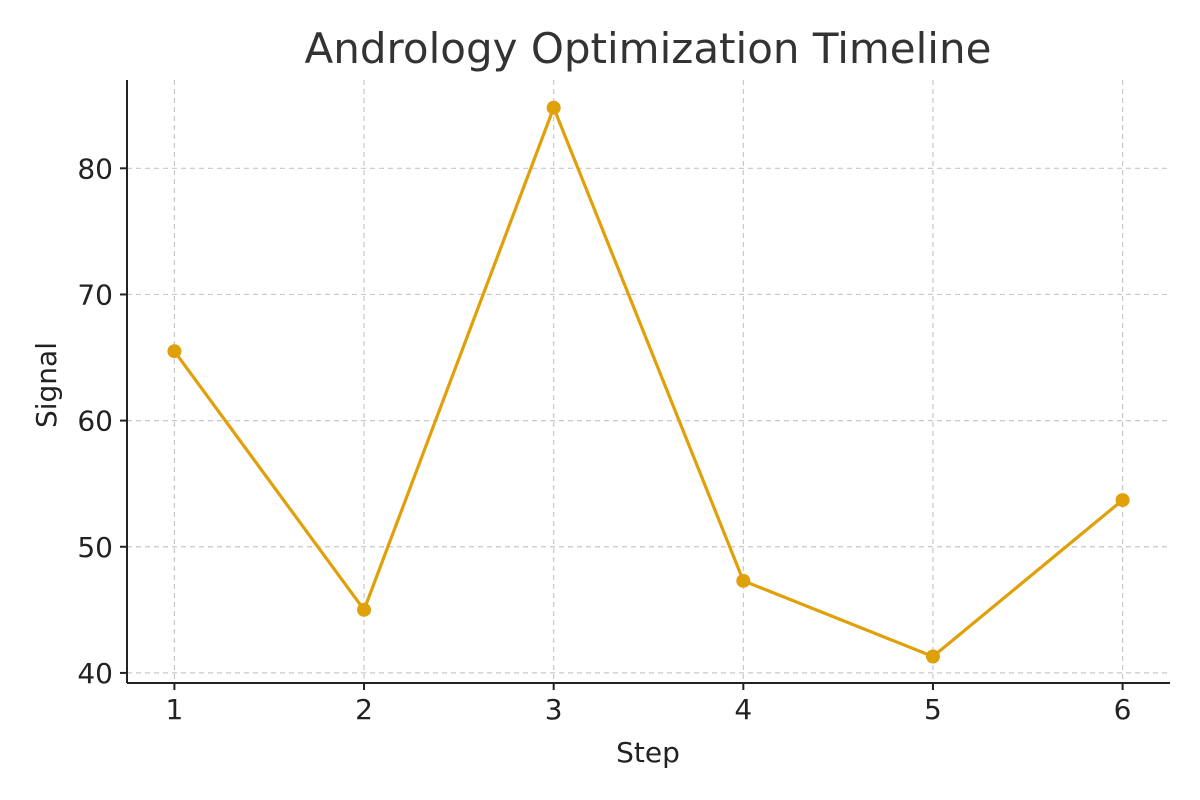 This screenshot has height=800, width=1200. I want to click on x-axis-label: Step, so click(648, 752).